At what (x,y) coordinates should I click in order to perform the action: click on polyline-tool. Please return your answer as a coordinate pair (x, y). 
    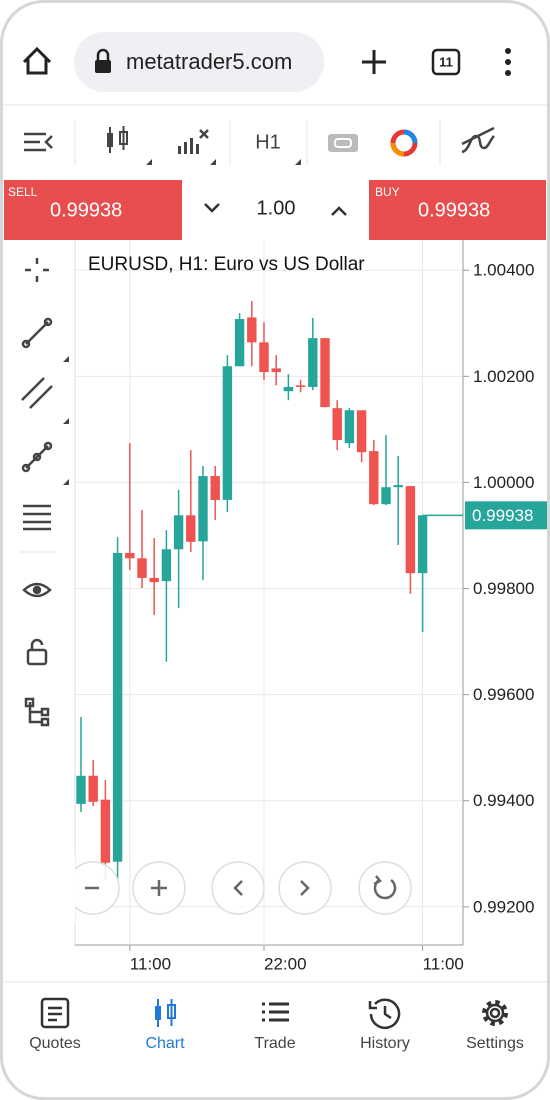
    Looking at the image, I should click on (37, 457).